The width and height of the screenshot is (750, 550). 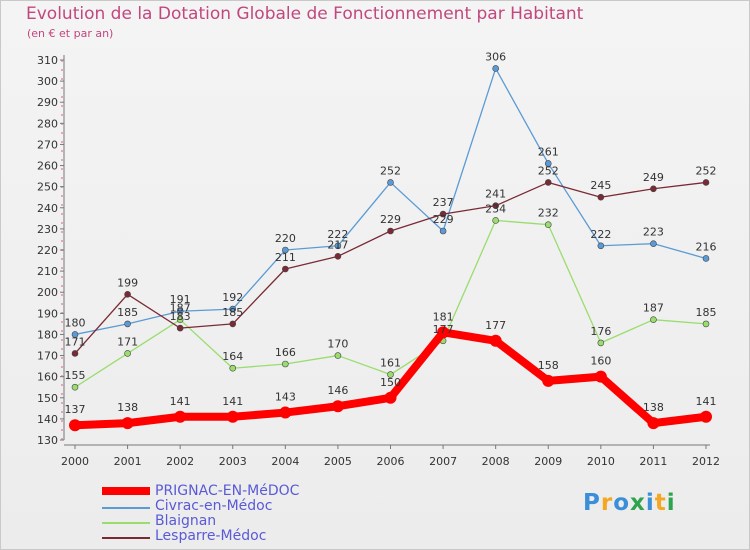 What do you see at coordinates (180, 299) in the screenshot?
I see `data-label-civrac-en-m-doc: 191` at bounding box center [180, 299].